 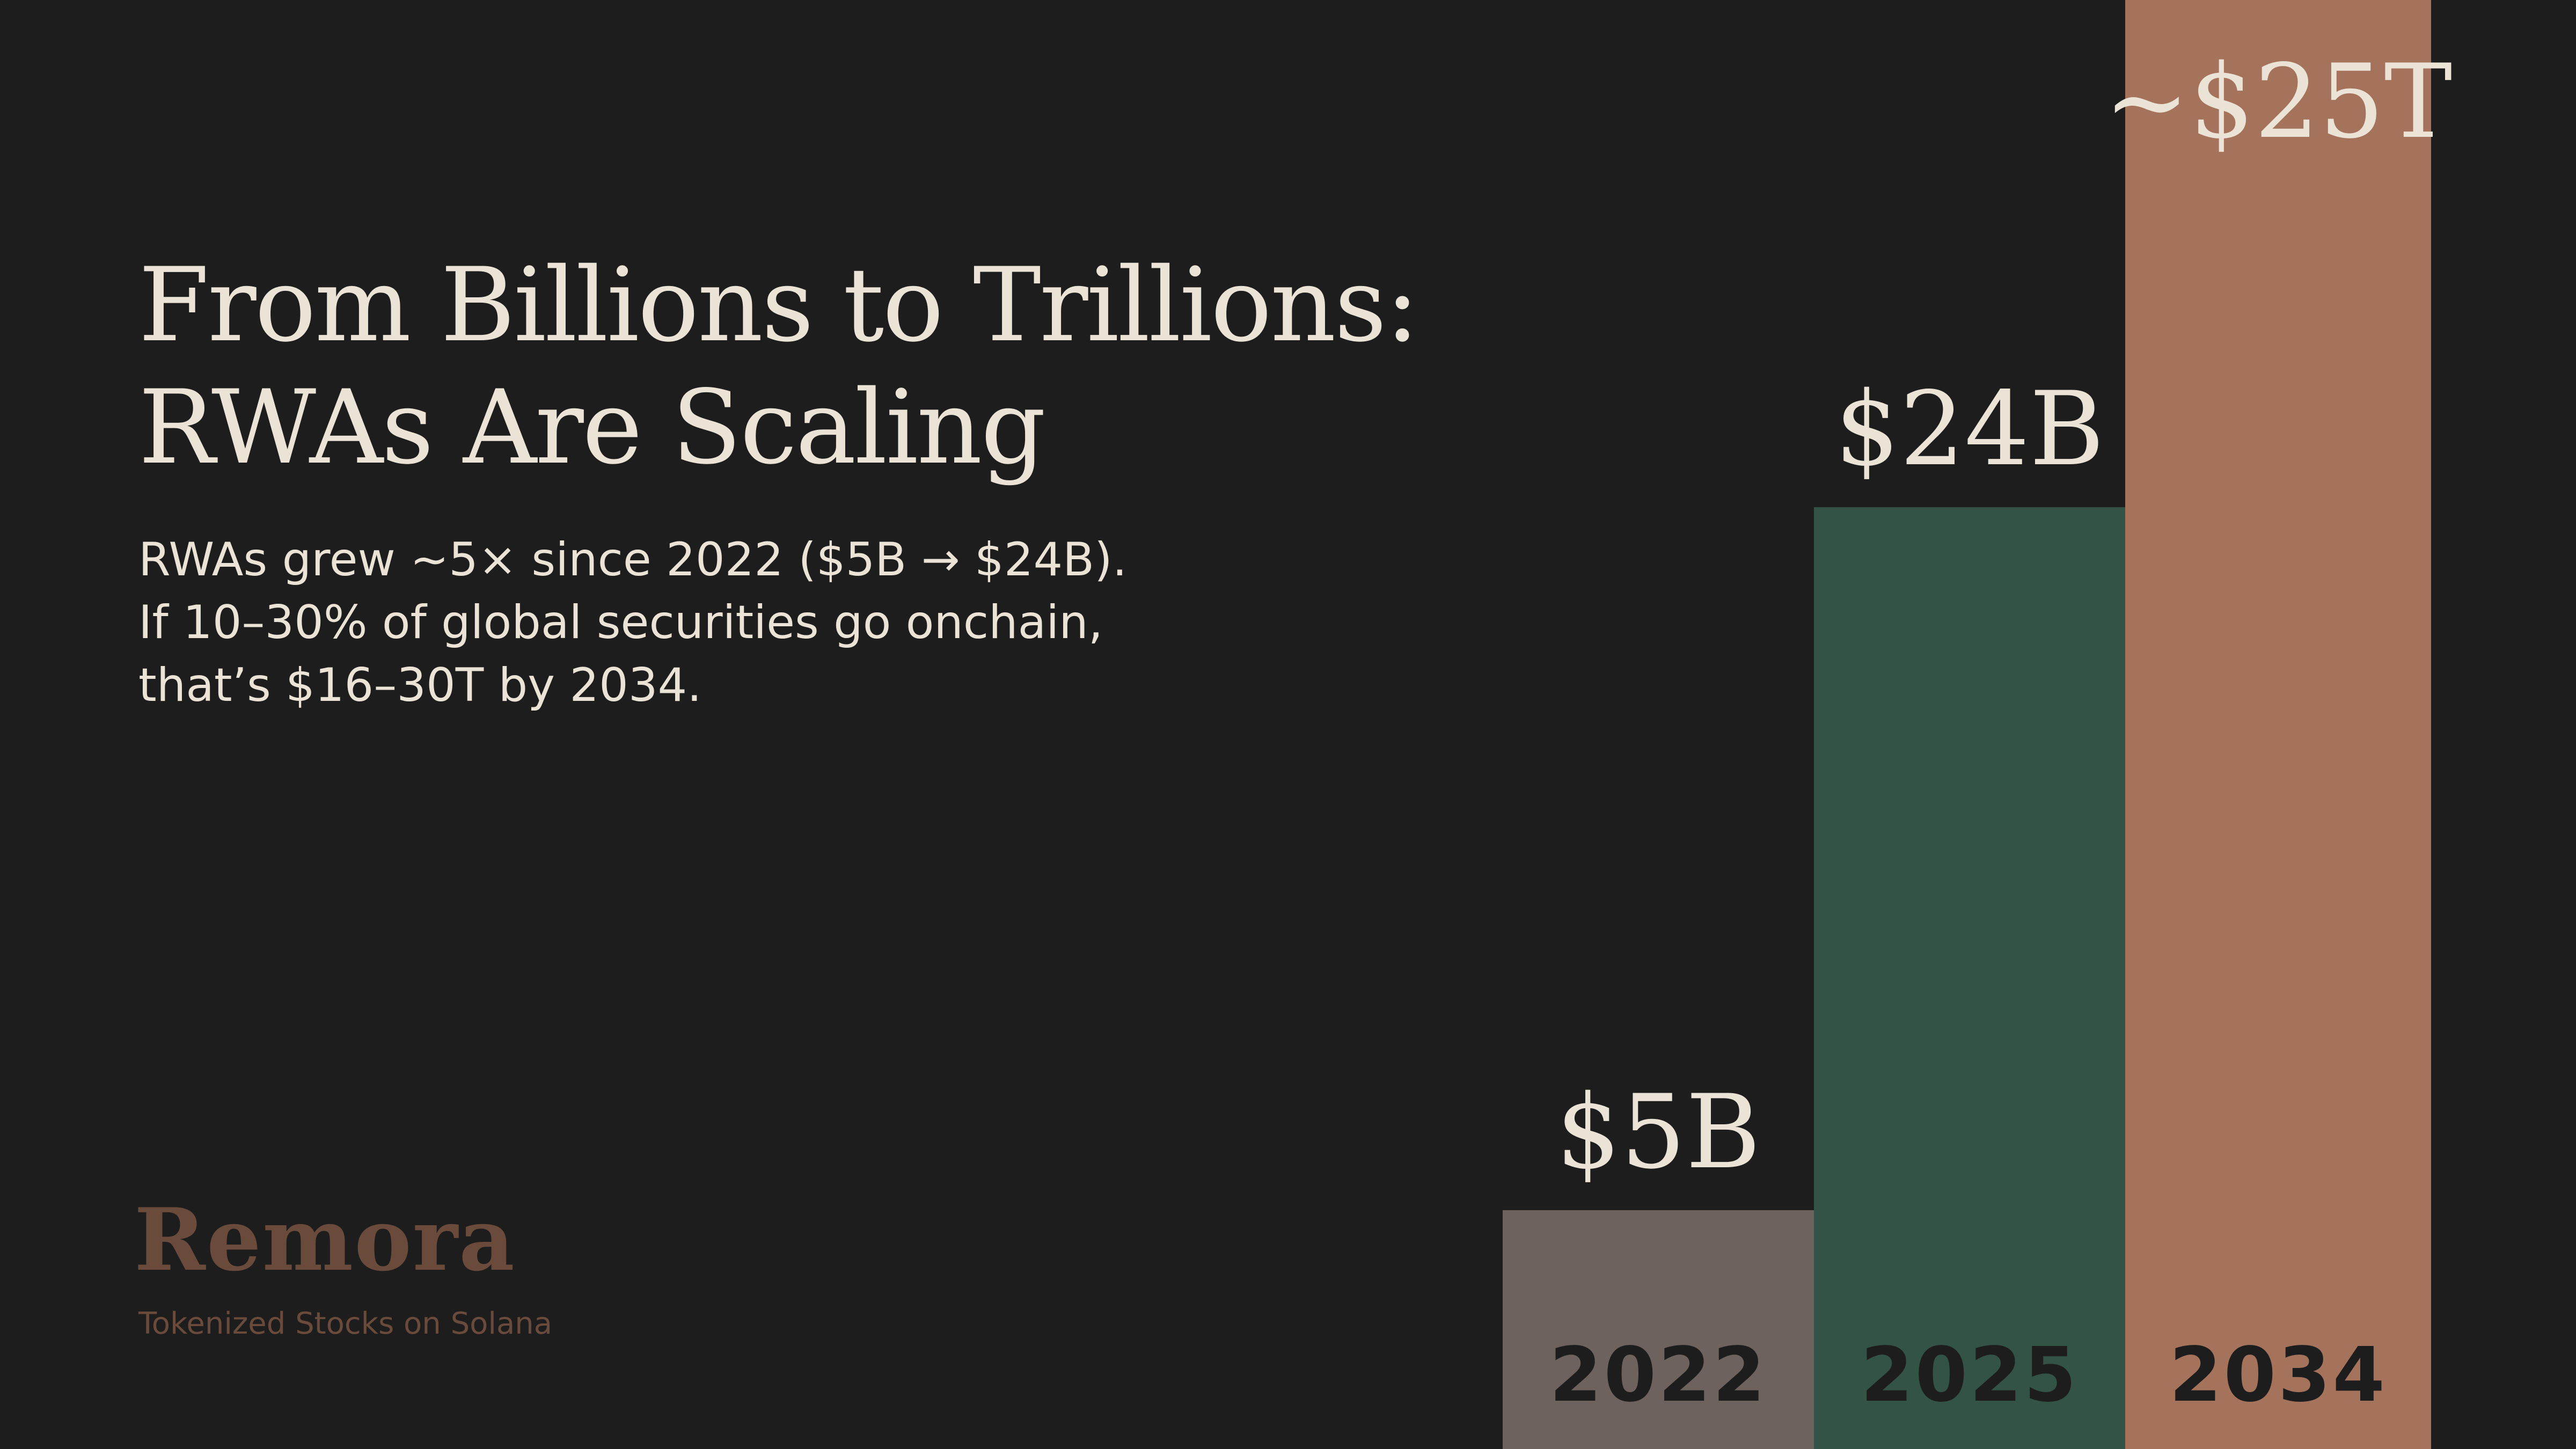 I want to click on category-label-2022: 2022, so click(x=1658, y=1375).